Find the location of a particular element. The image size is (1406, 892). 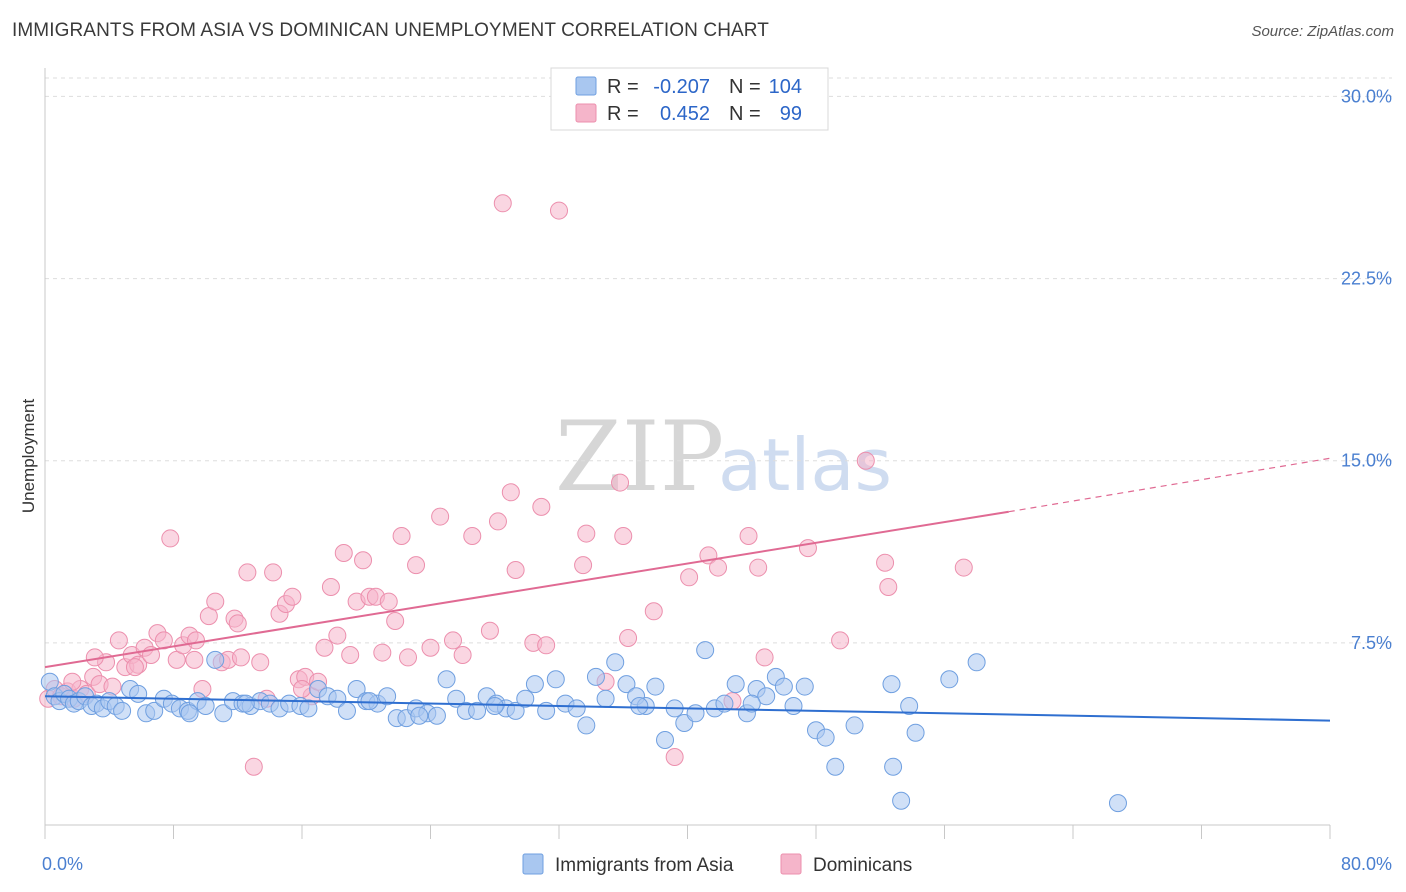

legend-box is located at coordinates (689, 99).